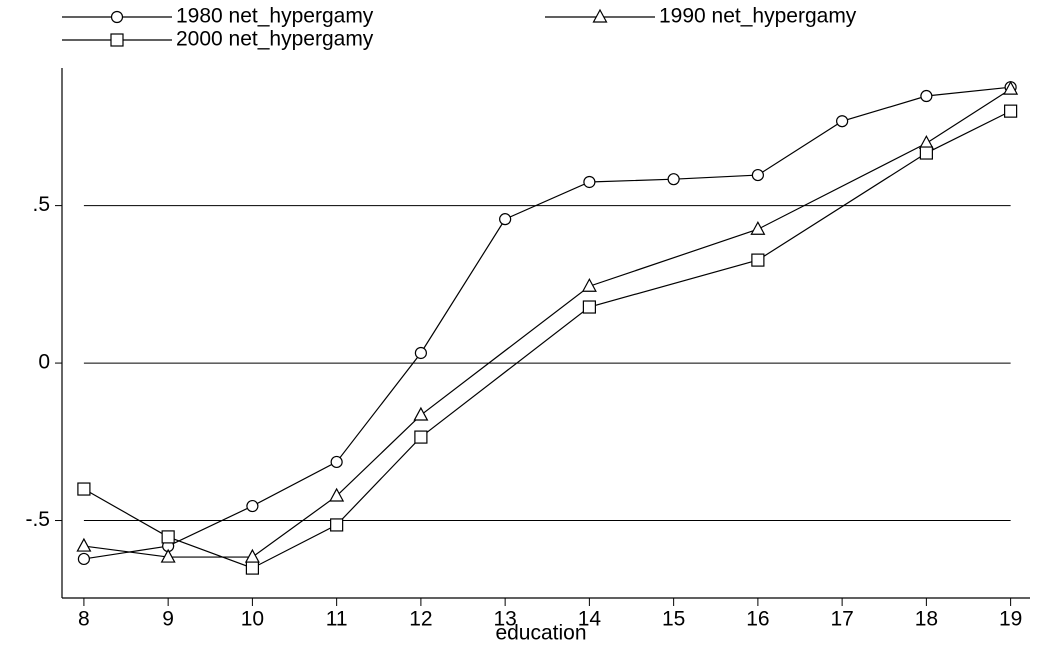 The image size is (1042, 648). I want to click on x-axis-label: education, so click(540, 633).